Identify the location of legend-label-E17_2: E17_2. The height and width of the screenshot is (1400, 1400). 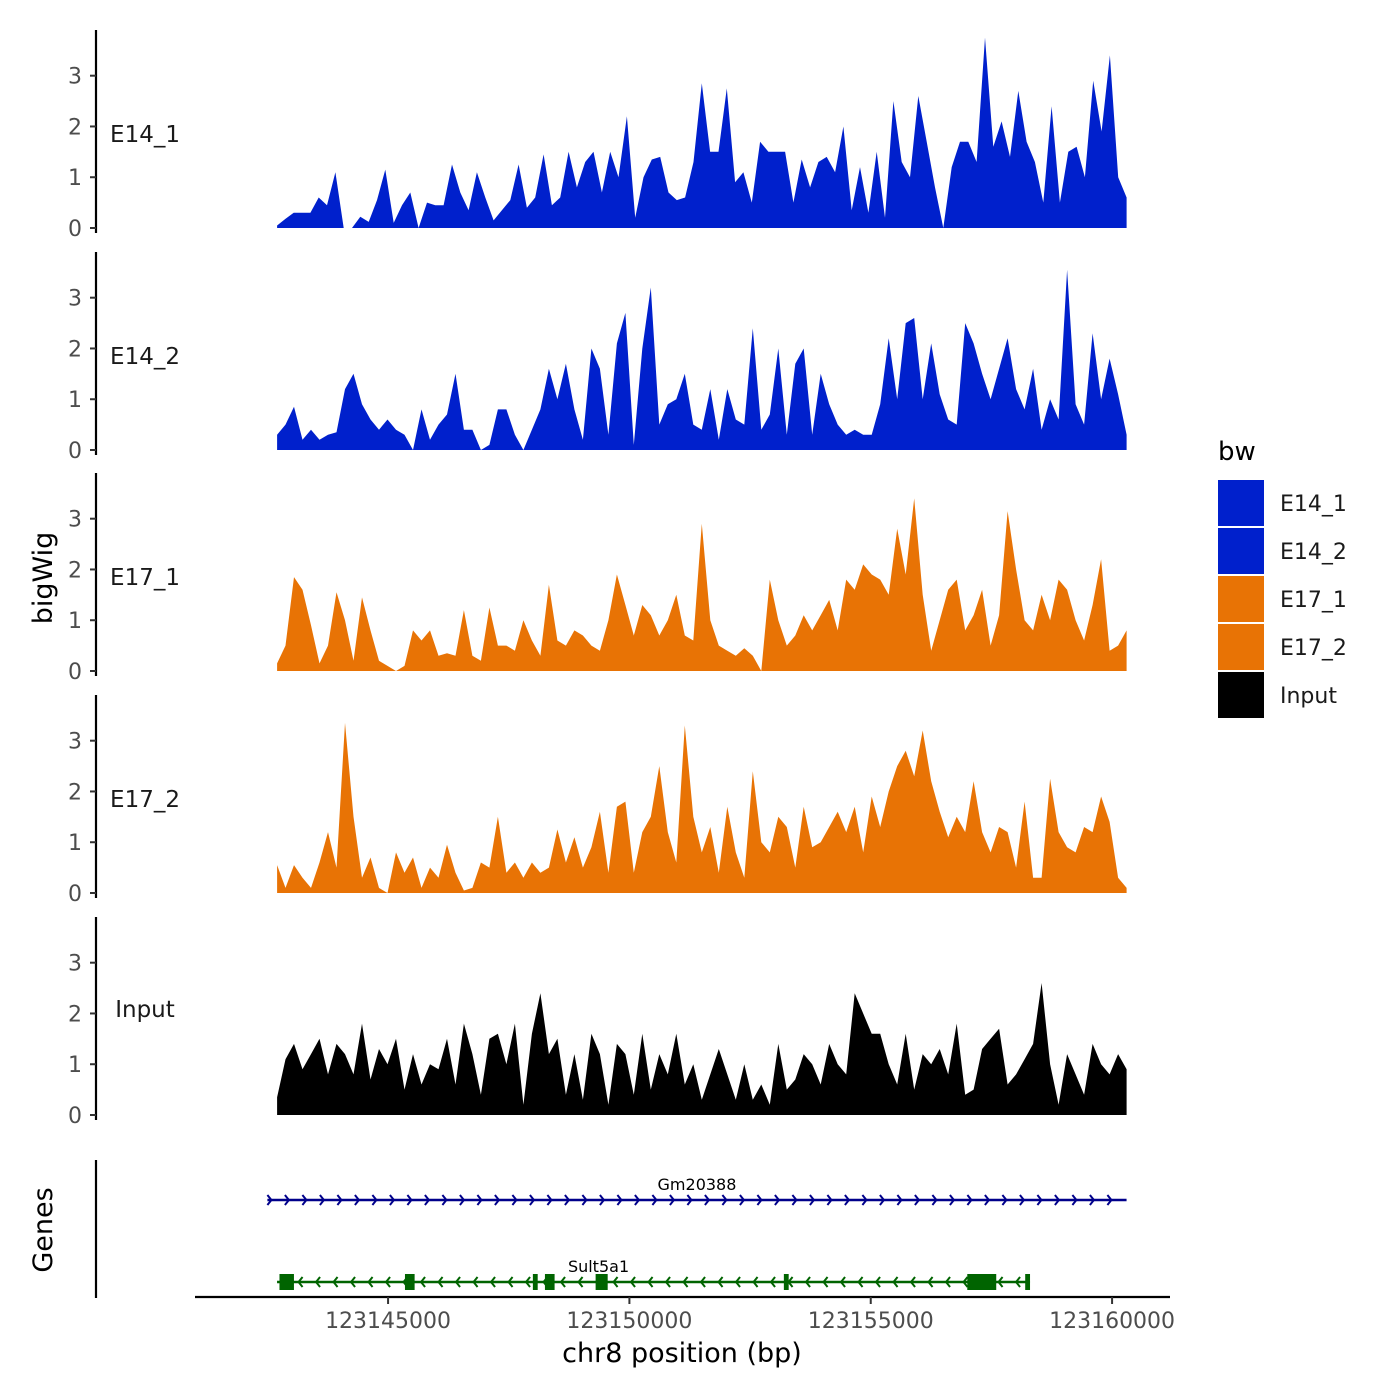
(1313, 648).